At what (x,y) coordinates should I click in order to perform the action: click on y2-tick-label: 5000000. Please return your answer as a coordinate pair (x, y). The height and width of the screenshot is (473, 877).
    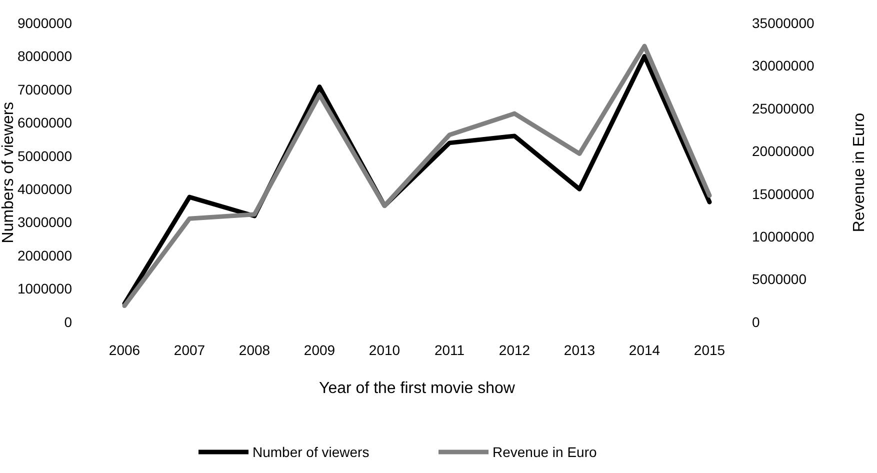
    Looking at the image, I should click on (779, 279).